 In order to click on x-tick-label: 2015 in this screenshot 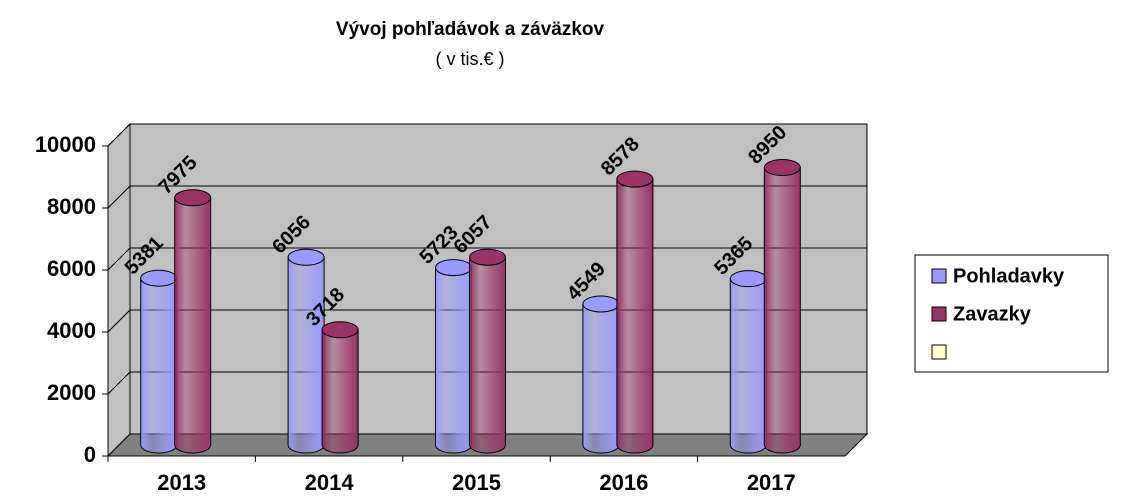, I will do `click(476, 482)`.